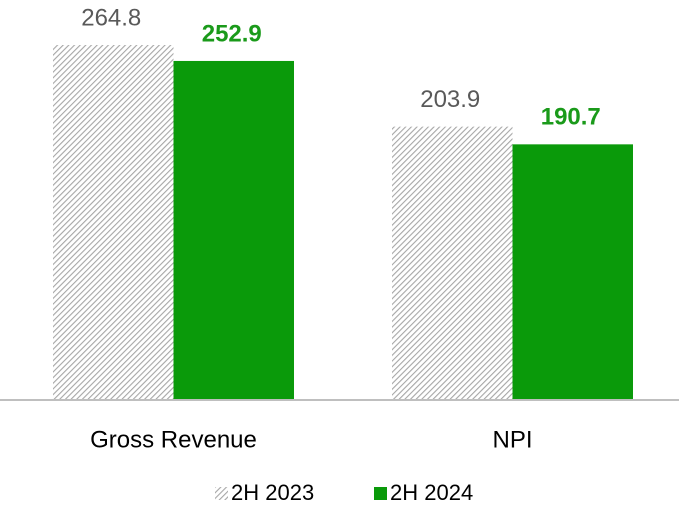 This screenshot has width=679, height=520. Describe the element at coordinates (512, 439) in the screenshot. I see `x-tick-label: NPI` at that location.